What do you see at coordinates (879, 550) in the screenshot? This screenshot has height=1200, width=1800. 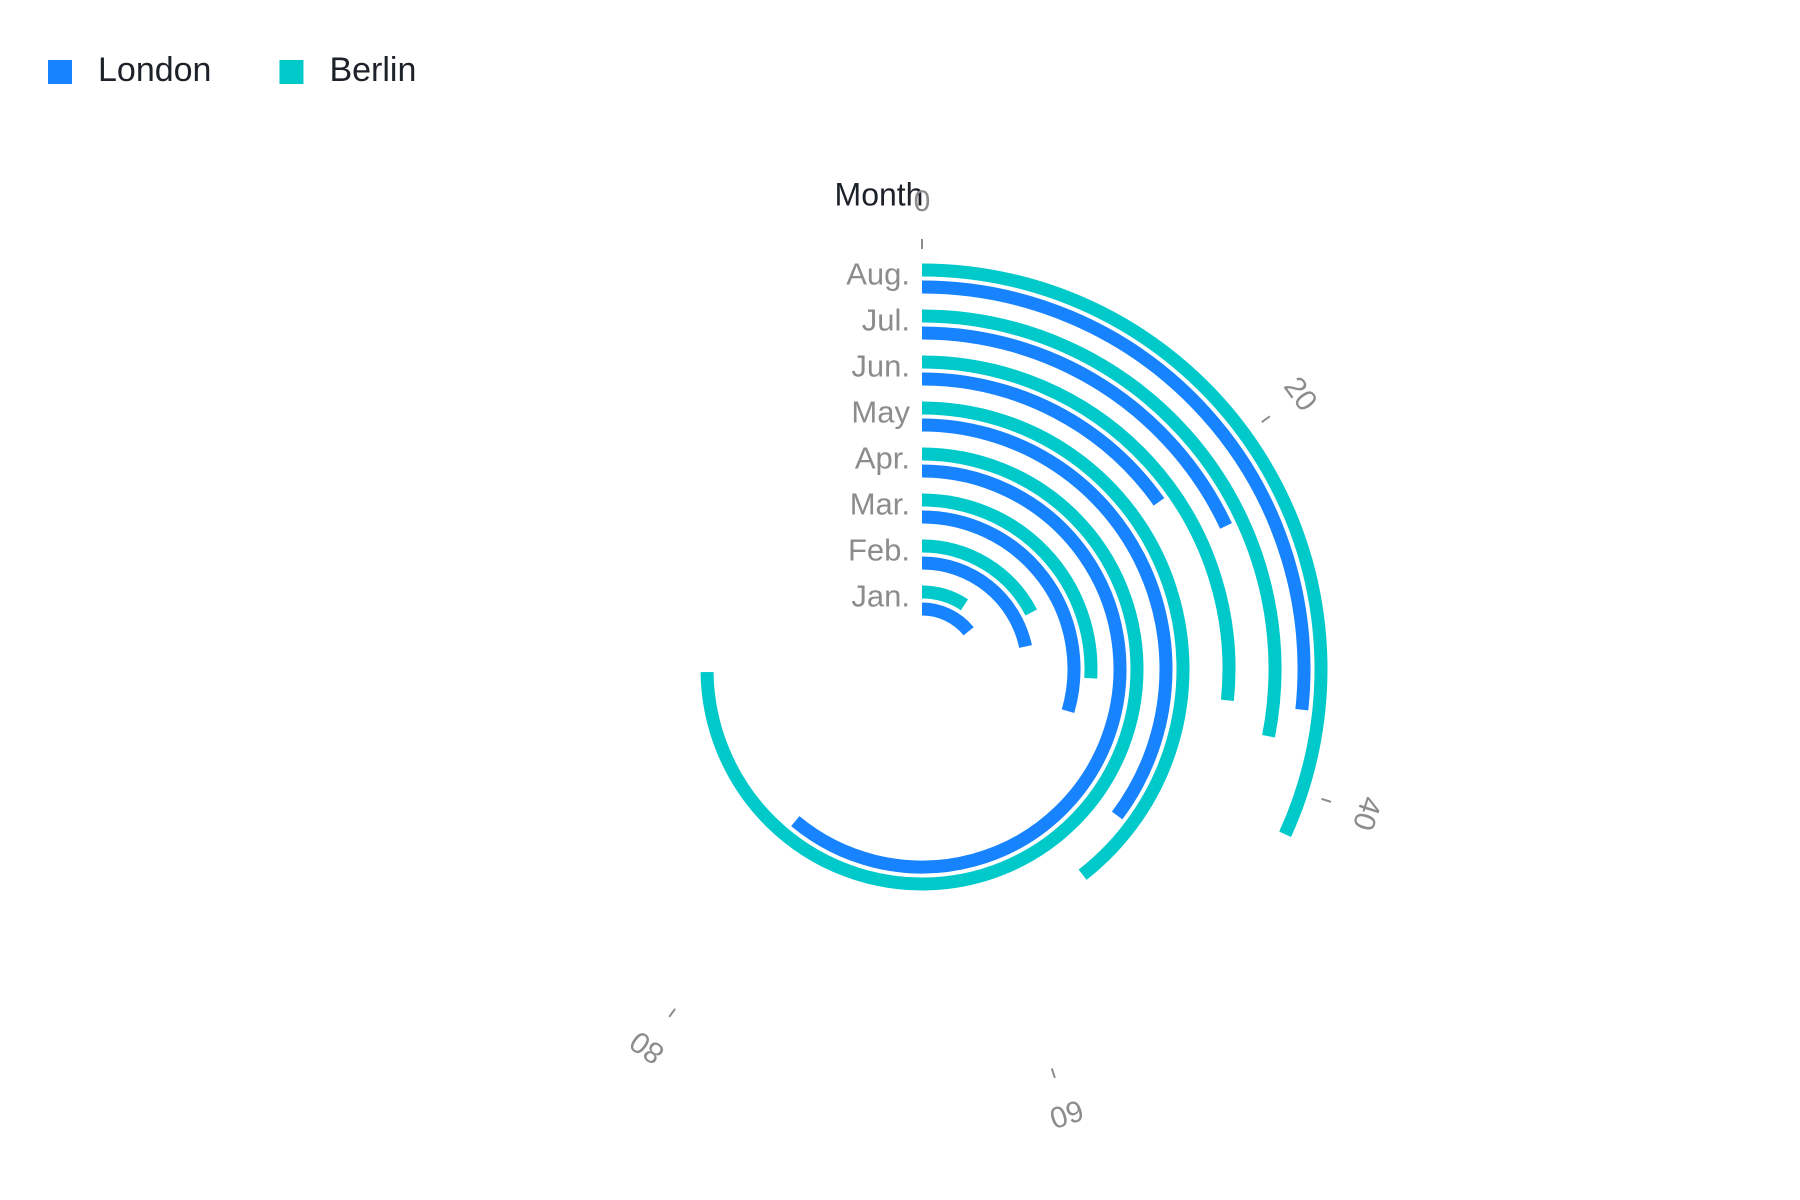 I see `category-label: Feb.` at bounding box center [879, 550].